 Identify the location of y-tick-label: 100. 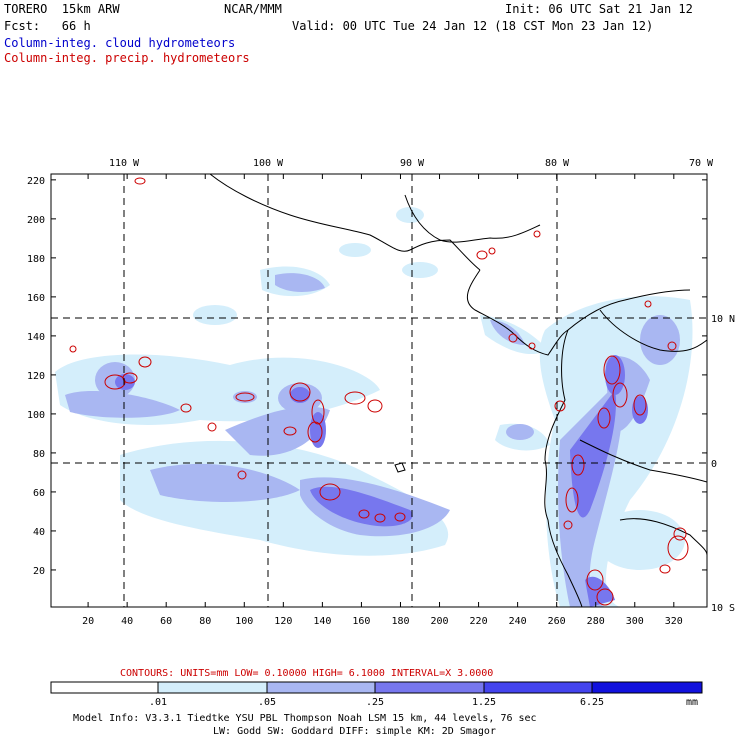
(36, 415).